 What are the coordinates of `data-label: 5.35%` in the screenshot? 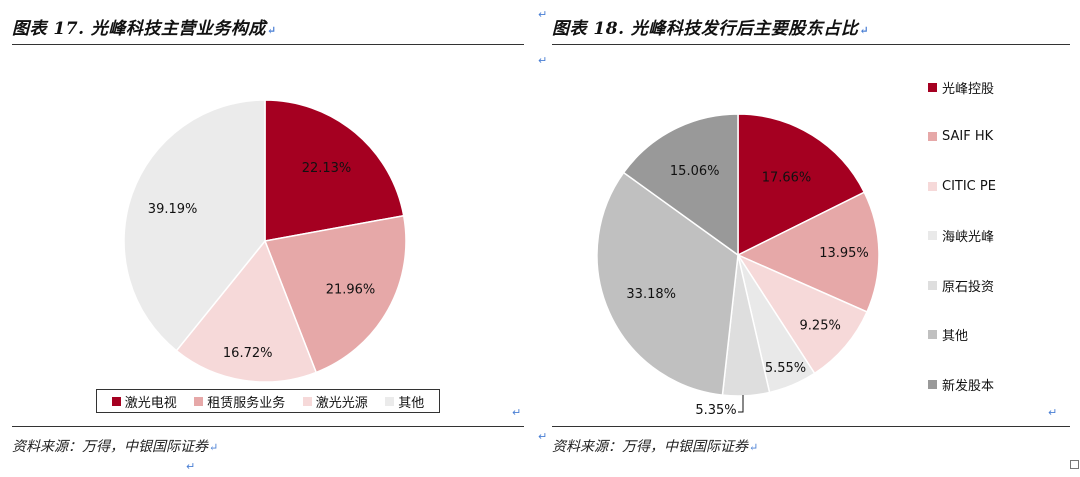 It's located at (715, 410).